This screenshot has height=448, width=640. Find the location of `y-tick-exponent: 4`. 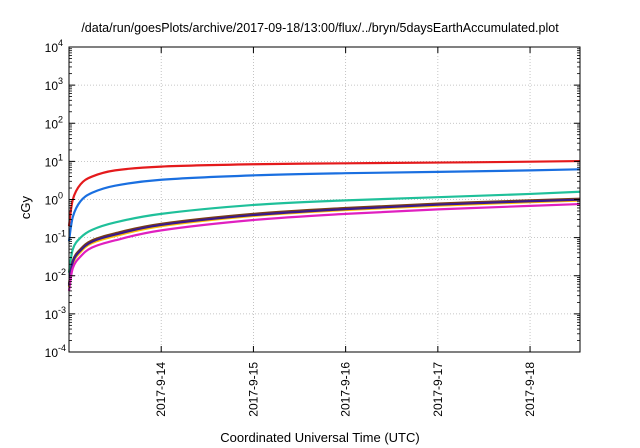

y-tick-exponent: 4 is located at coordinates (60, 43).